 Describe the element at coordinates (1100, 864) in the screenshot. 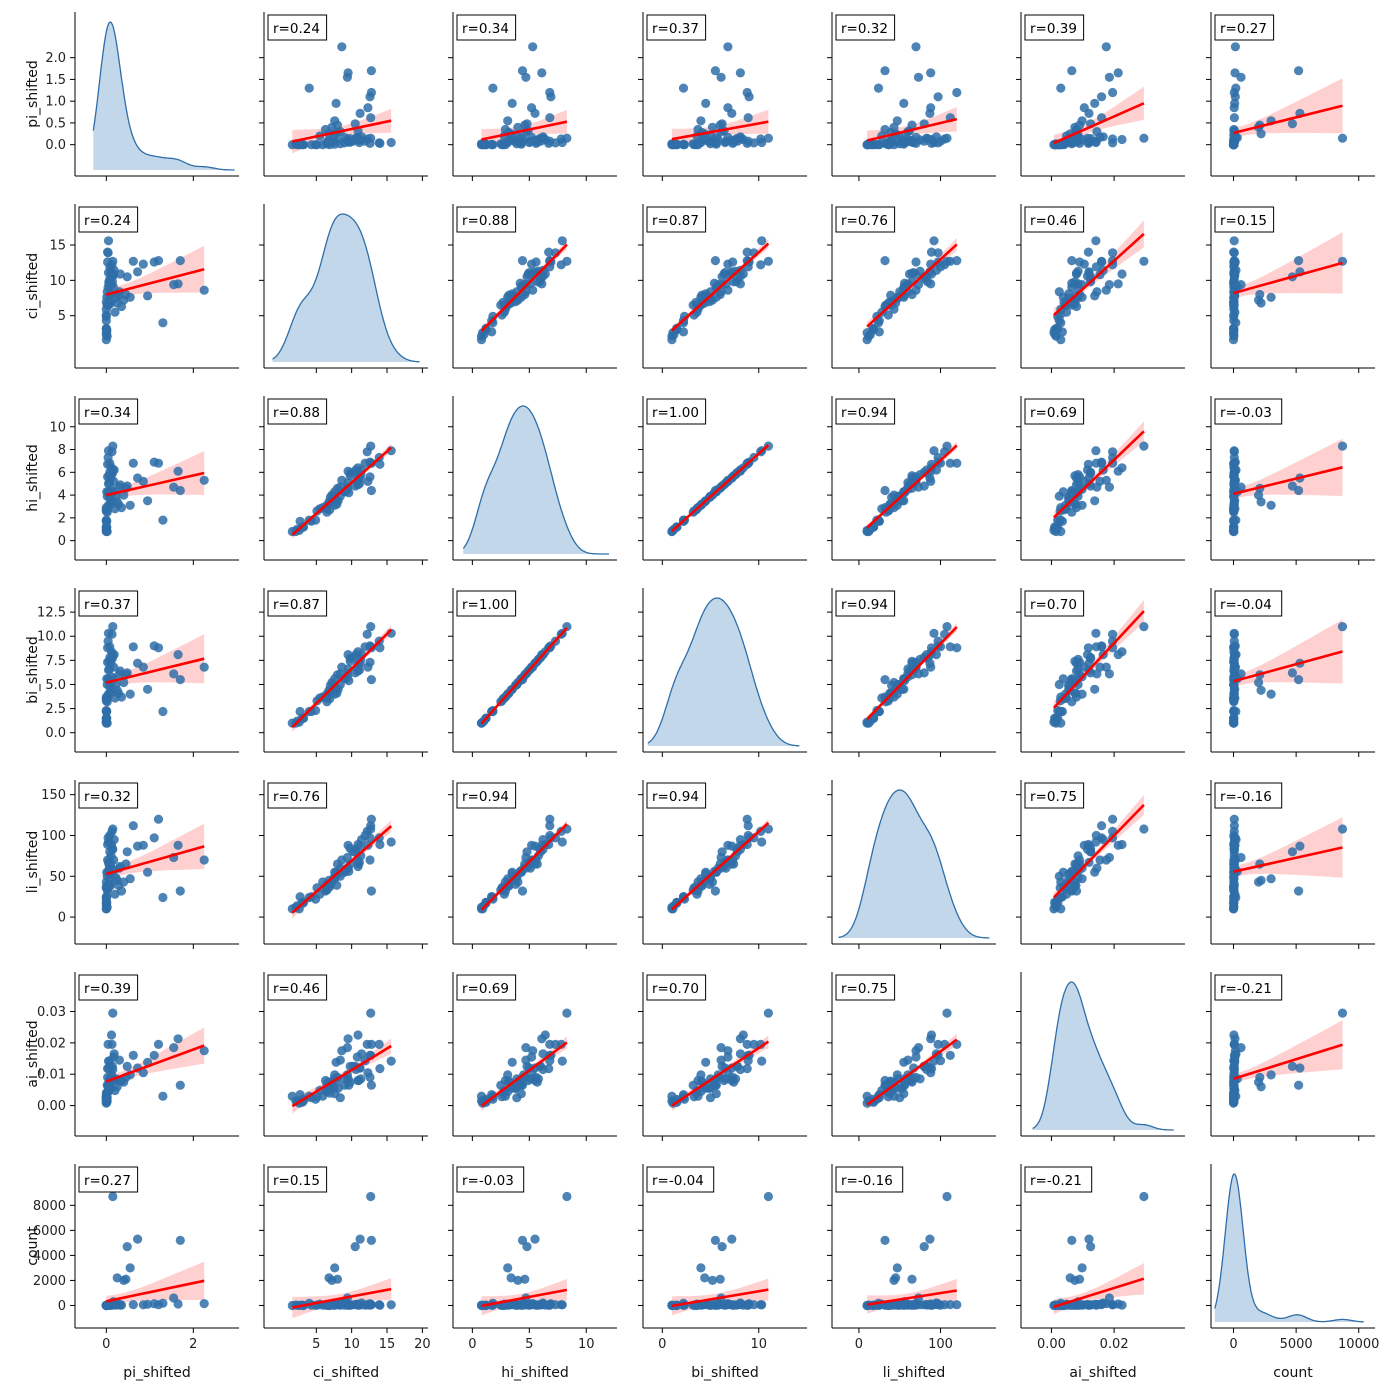

I see `panel-li_shifted-vs-ai_shifted: r=0.75` at that location.